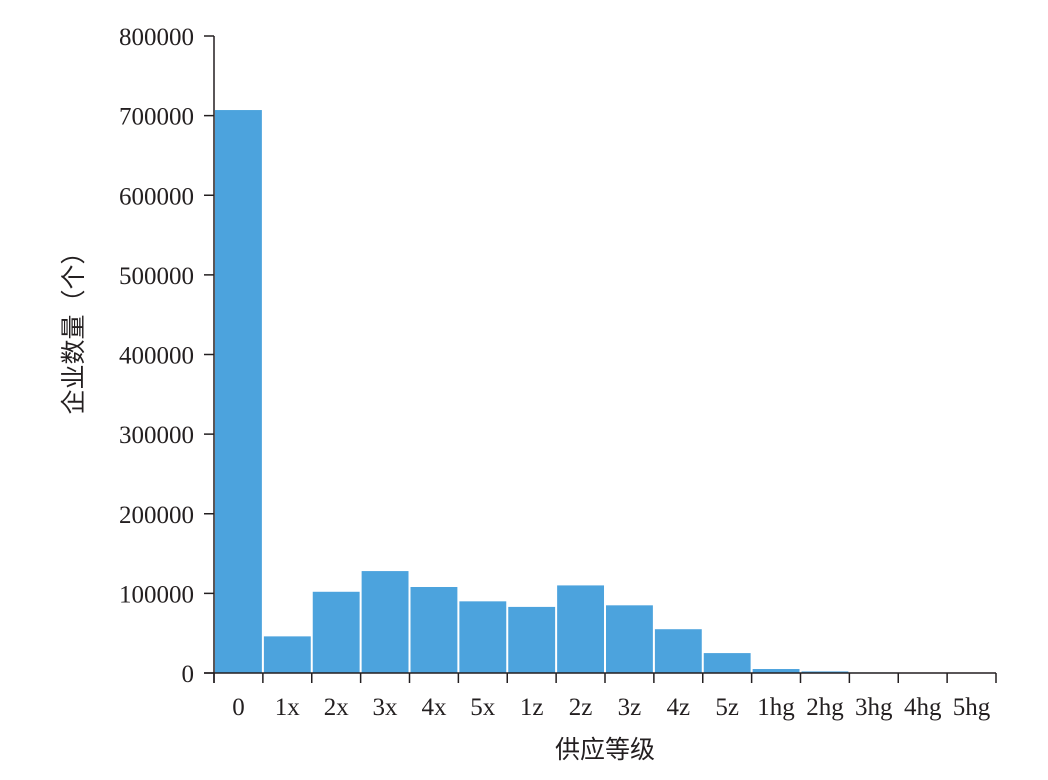  Describe the element at coordinates (156, 594) in the screenshot. I see `y-tick-label: 100000` at that location.